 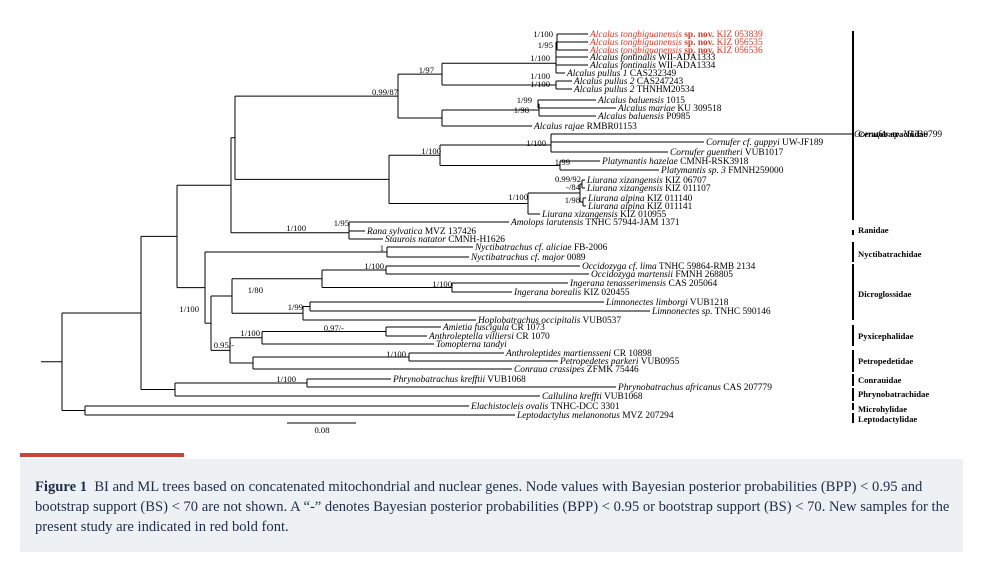 I want to click on taxon-label: Alcalus mariae KU 309518, so click(x=669, y=109).